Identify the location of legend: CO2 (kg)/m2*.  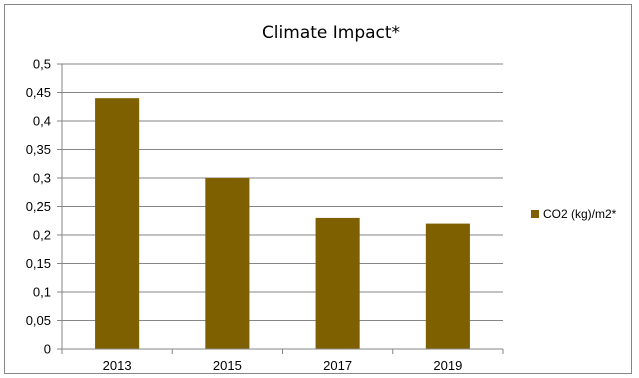
(574, 214).